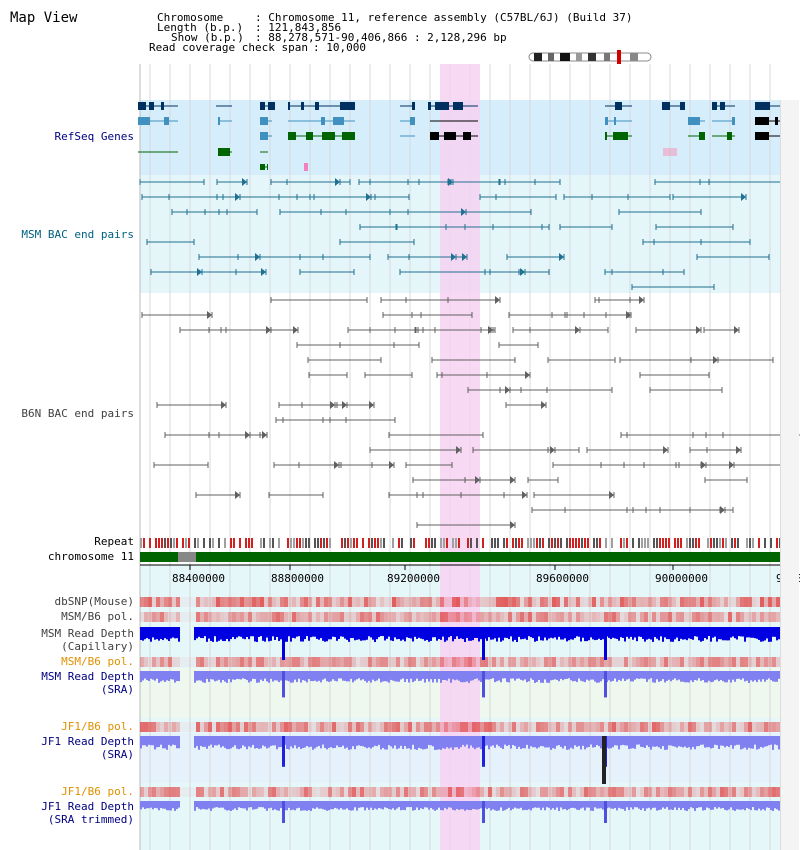 Image resolution: width=800 pixels, height=850 pixels. Describe the element at coordinates (97, 616) in the screenshot. I see `track-label-msm-b6-pol-1: MSM/B6 pol.` at that location.